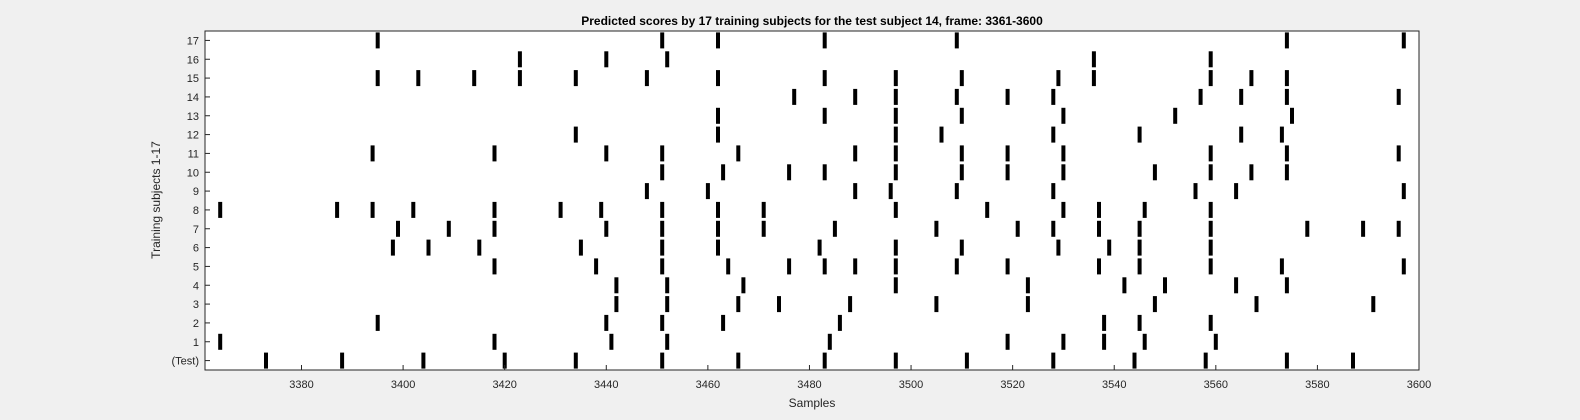  I want to click on y-tick-label: 1, so click(196, 343).